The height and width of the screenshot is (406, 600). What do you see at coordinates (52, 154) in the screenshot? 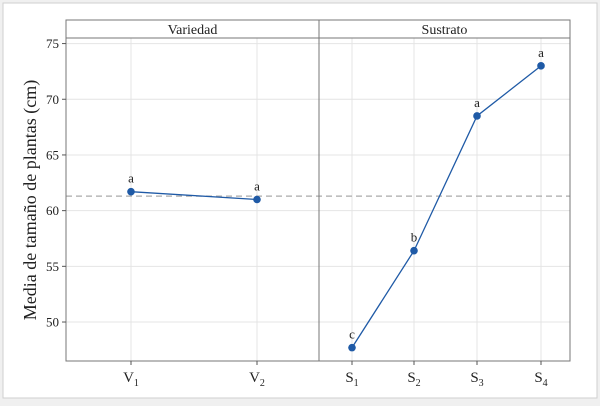
I see `y-tick-label: 65` at bounding box center [52, 154].